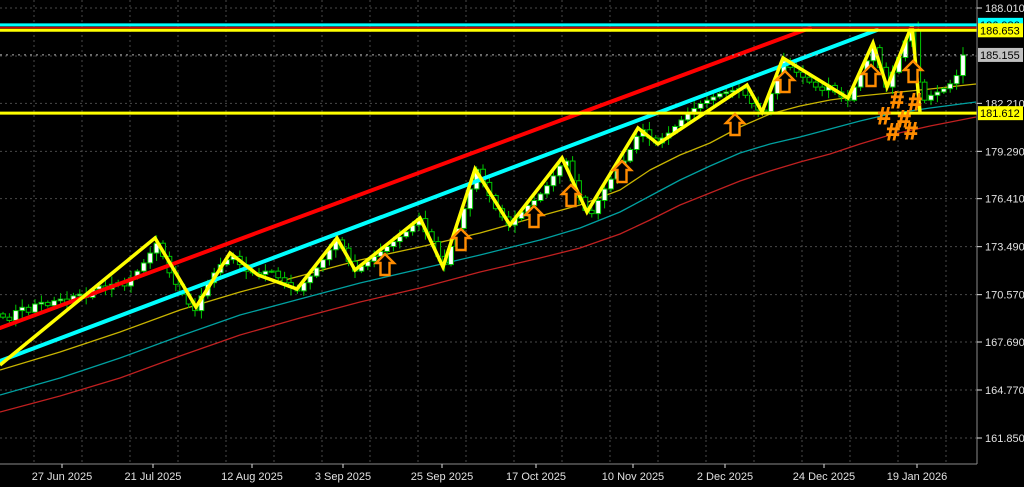  I want to click on price-tick-label: 176.410, so click(1004, 200).